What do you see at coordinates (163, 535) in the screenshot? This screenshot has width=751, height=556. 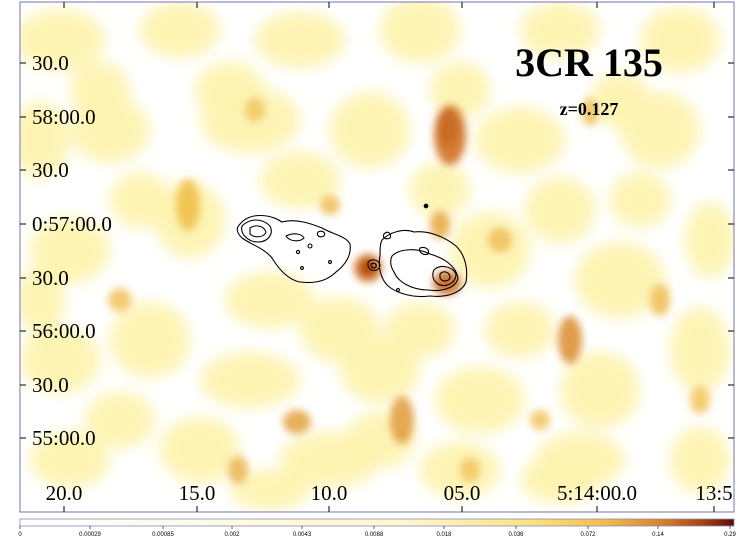 I see `colorbar-tick-label: 0.00085` at bounding box center [163, 535].